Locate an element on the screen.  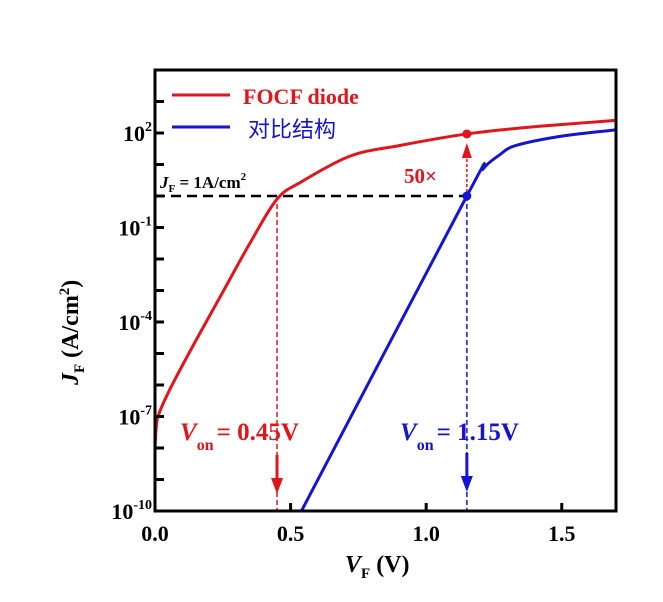
von-red-annotation: Von = 0.45V is located at coordinates (239, 436).